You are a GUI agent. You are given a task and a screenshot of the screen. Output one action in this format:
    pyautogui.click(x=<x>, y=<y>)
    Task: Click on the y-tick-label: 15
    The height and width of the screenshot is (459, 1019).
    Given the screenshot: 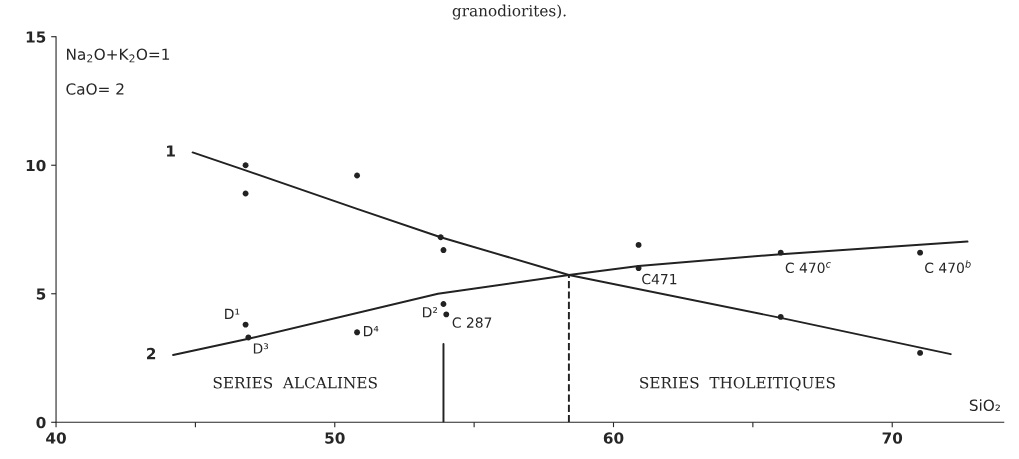 What is the action you would take?
    pyautogui.click(x=36, y=37)
    